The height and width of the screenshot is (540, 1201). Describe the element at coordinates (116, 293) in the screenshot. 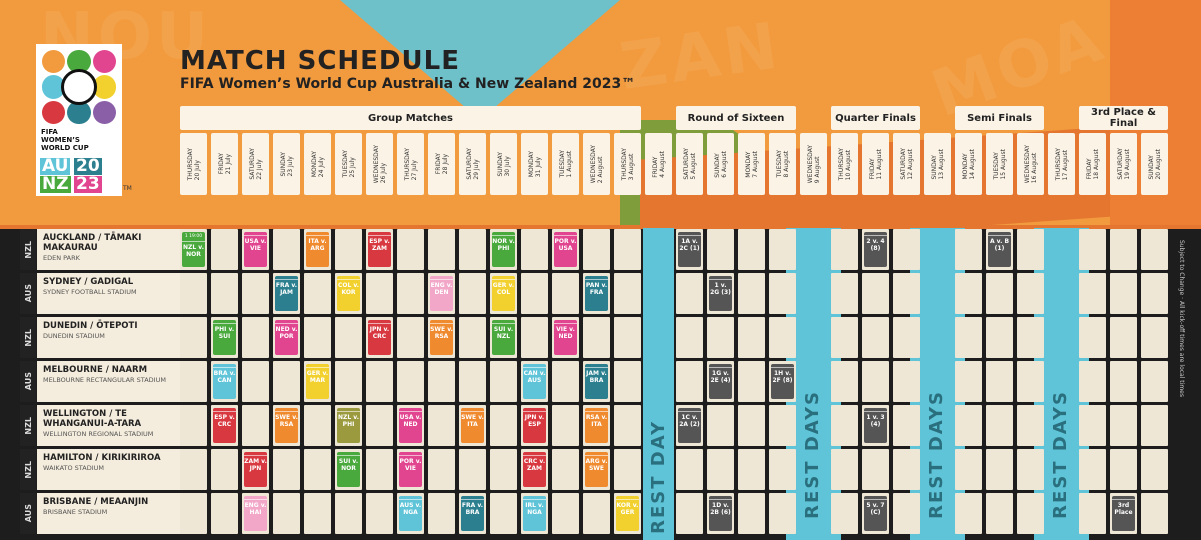

I see `venue-name-cell: SYDNEY / GADIGAL SYDNEY FOOTBALL STADIUM` at that location.